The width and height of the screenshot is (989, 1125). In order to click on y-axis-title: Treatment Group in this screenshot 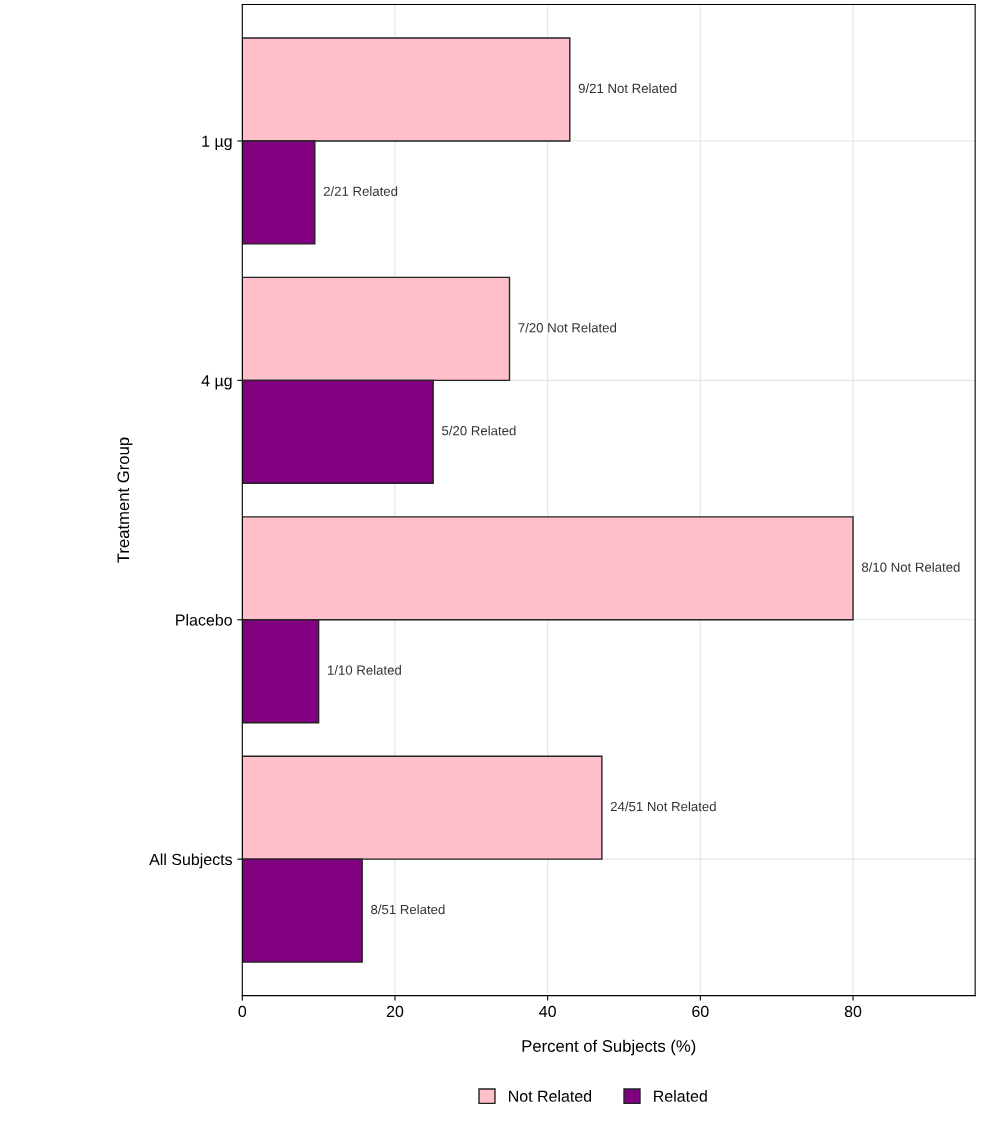, I will do `click(125, 500)`.